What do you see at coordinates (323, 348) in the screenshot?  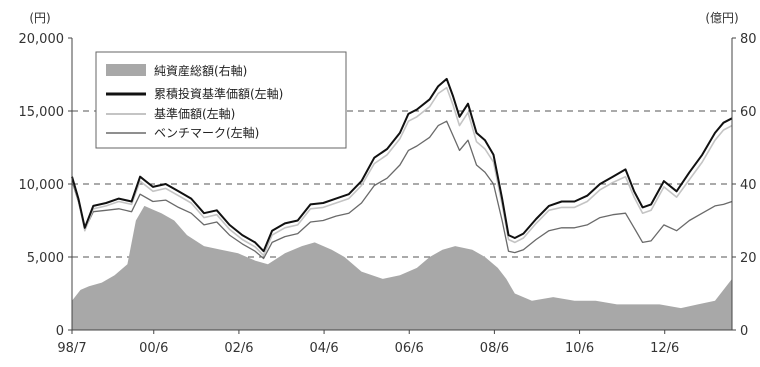 I see `x-tick-label: 04/6` at bounding box center [323, 348].